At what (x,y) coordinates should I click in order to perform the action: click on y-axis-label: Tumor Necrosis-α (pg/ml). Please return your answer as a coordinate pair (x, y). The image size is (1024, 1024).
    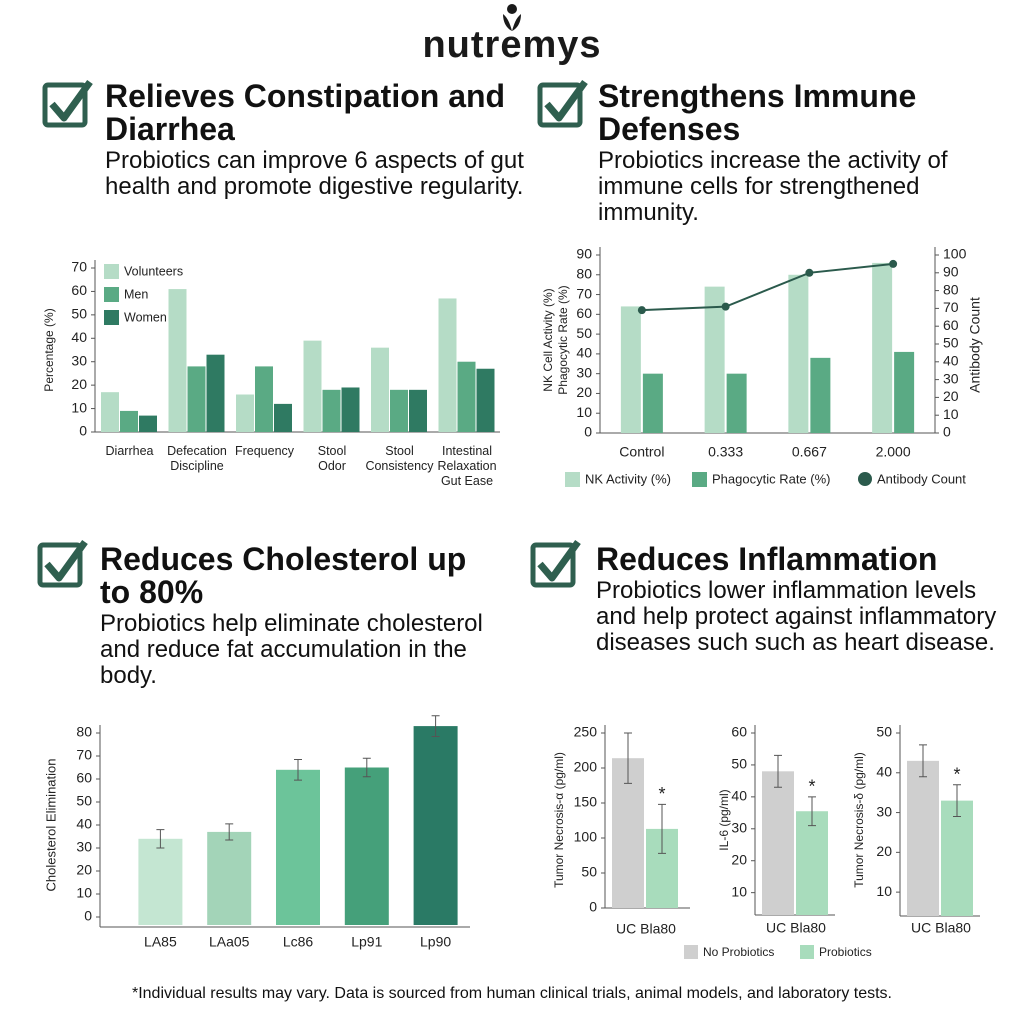
    Looking at the image, I should click on (559, 820).